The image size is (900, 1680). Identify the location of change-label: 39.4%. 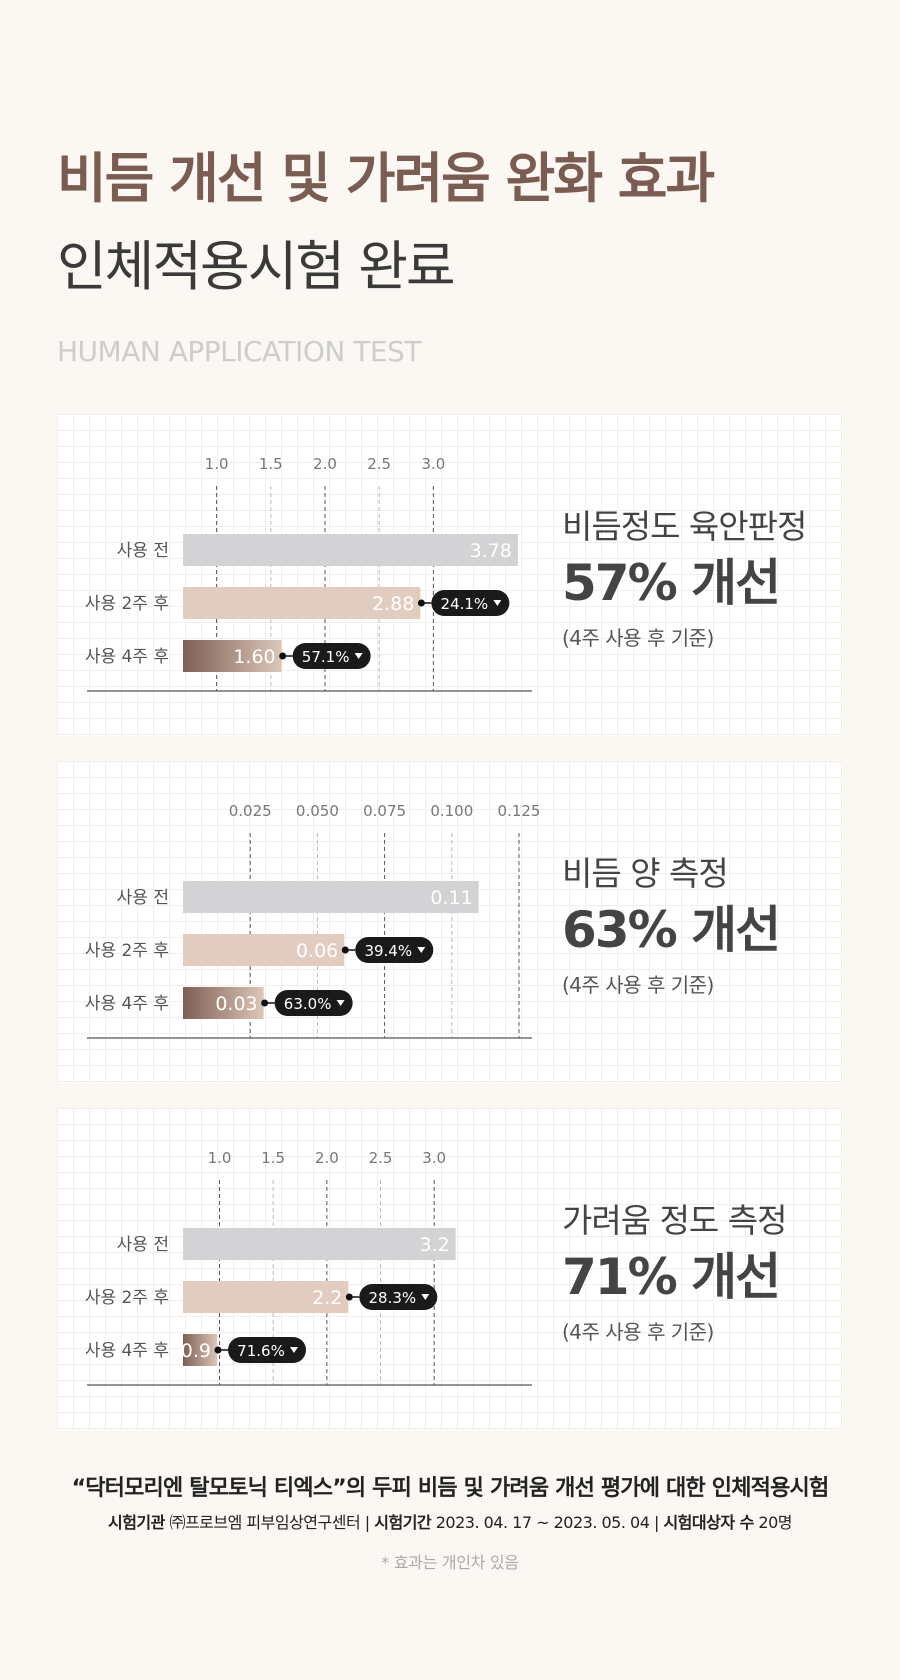
(388, 951).